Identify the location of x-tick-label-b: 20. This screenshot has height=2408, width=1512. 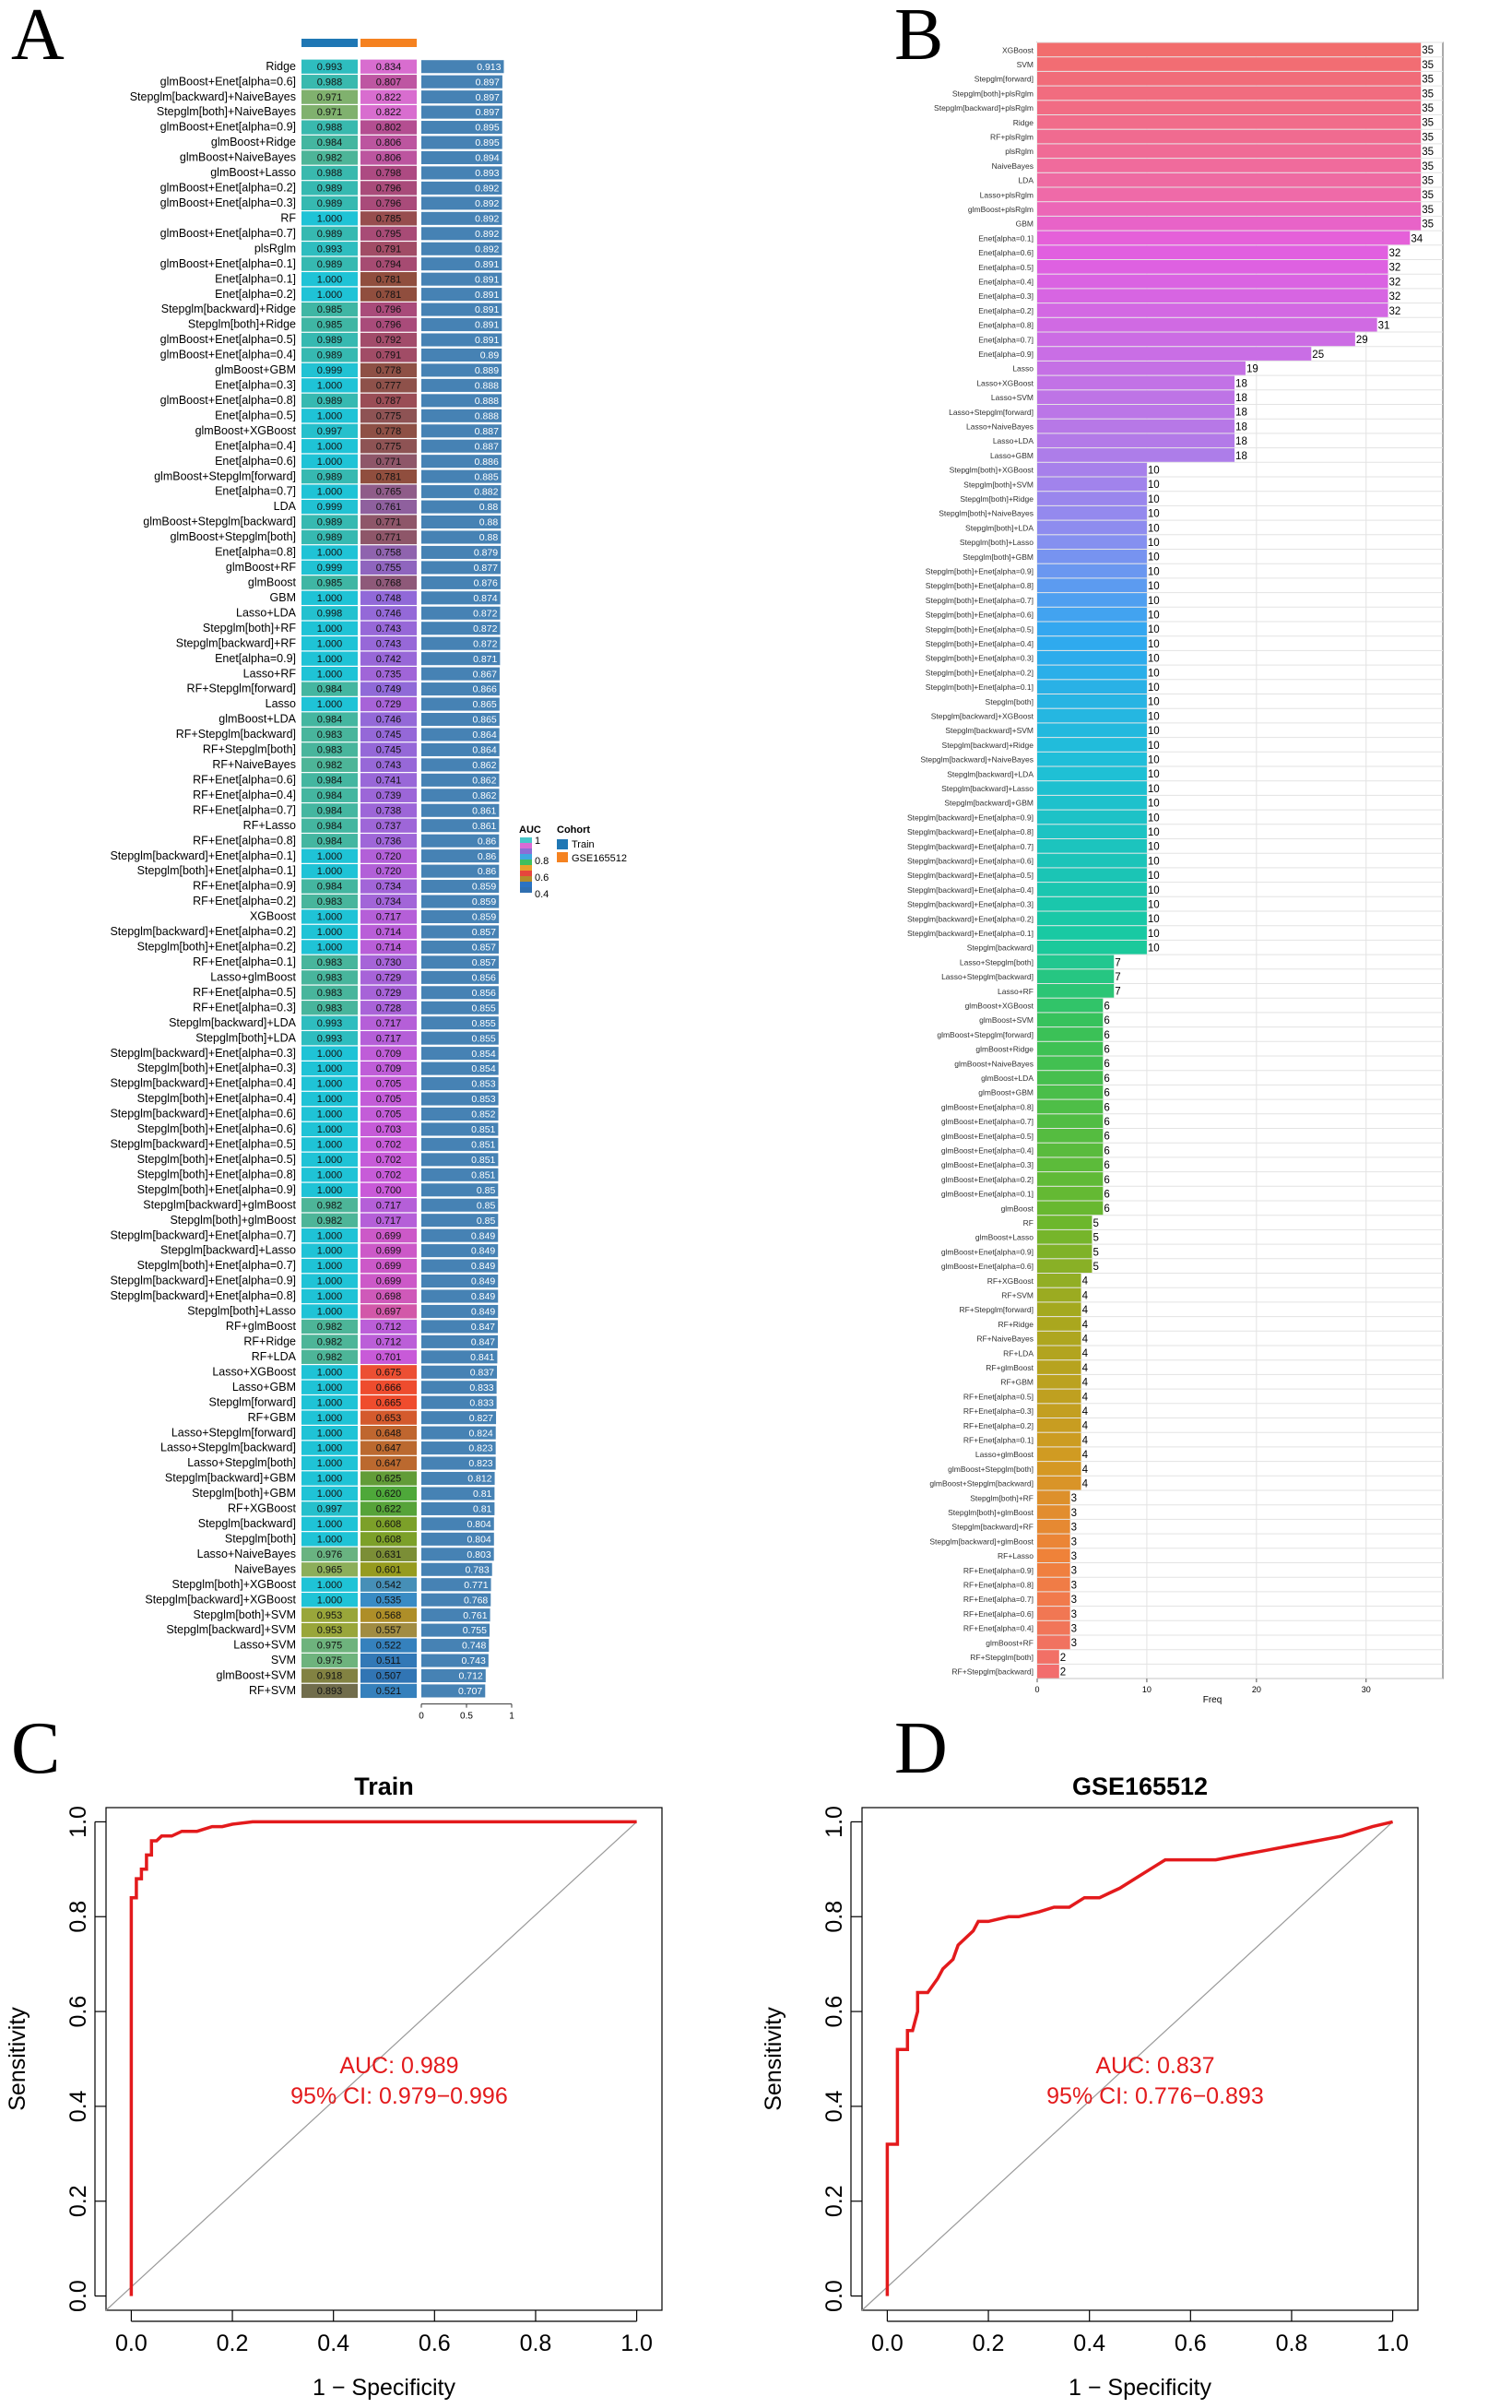
(1257, 1689).